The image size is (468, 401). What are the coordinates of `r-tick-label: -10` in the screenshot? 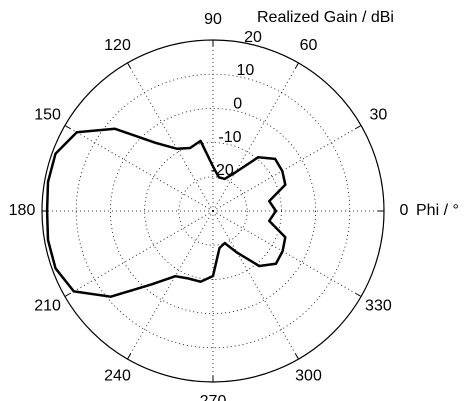 It's located at (229, 137).